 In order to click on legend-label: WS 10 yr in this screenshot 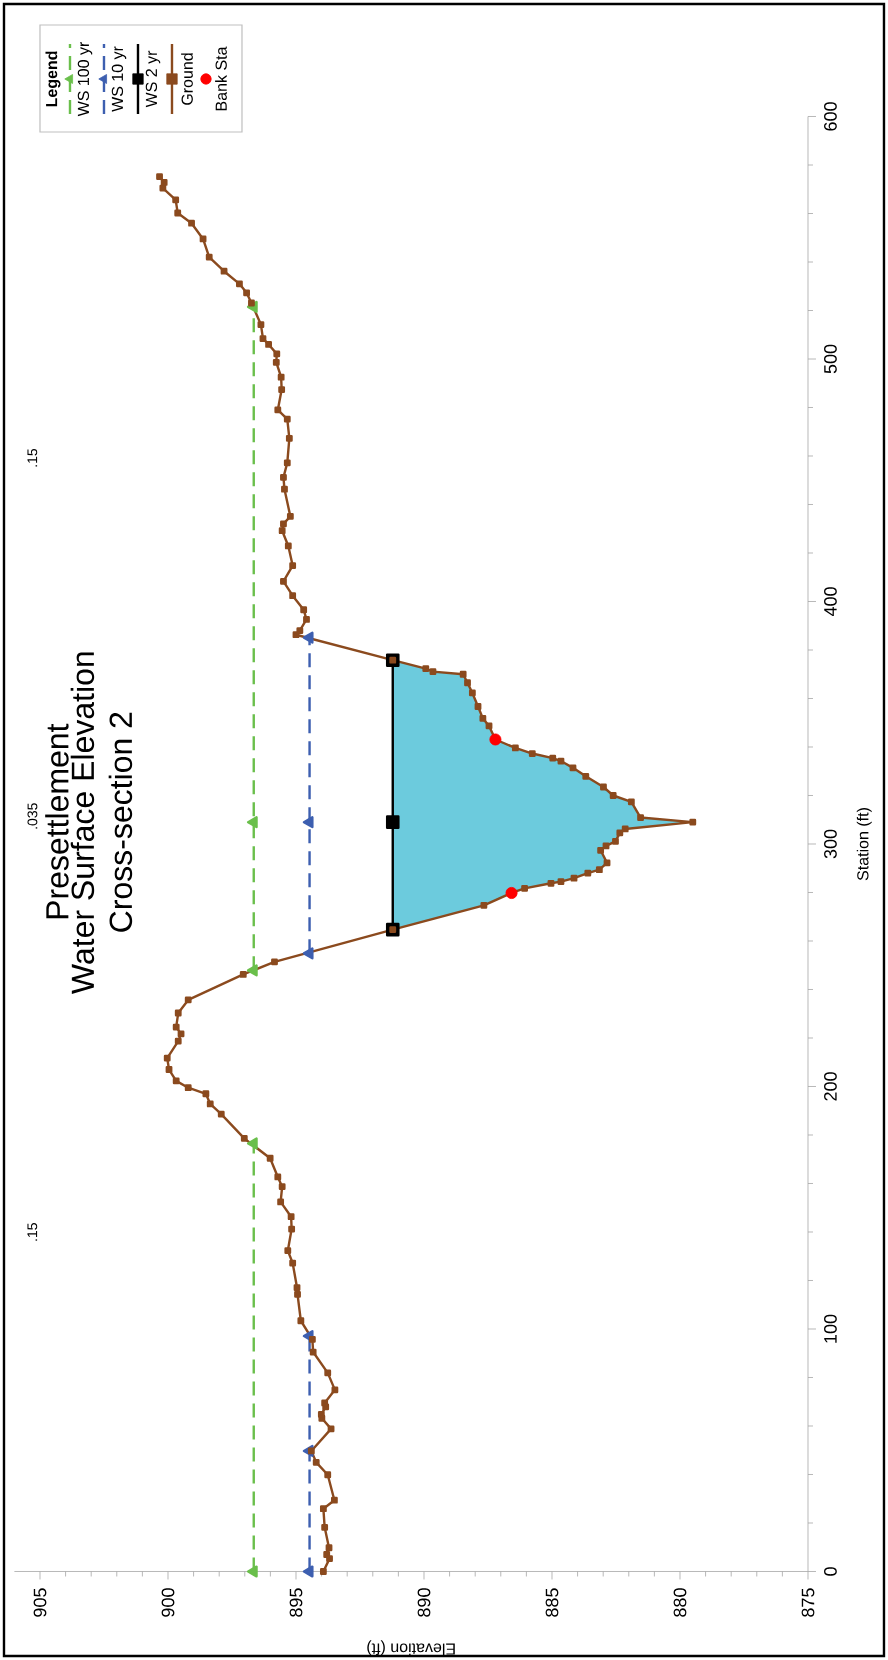, I will do `click(119, 79)`.